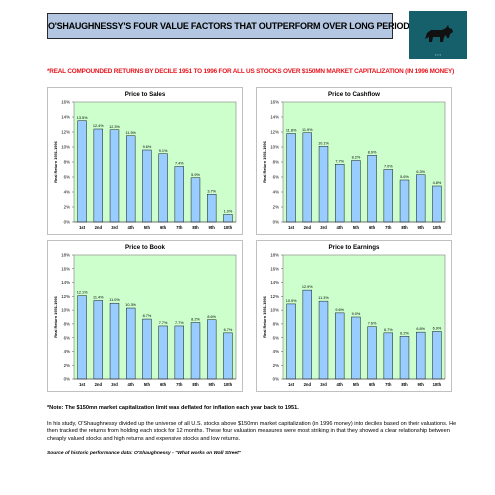  Describe the element at coordinates (354, 94) in the screenshot. I see `chart-title: Price to Cashflow` at that location.